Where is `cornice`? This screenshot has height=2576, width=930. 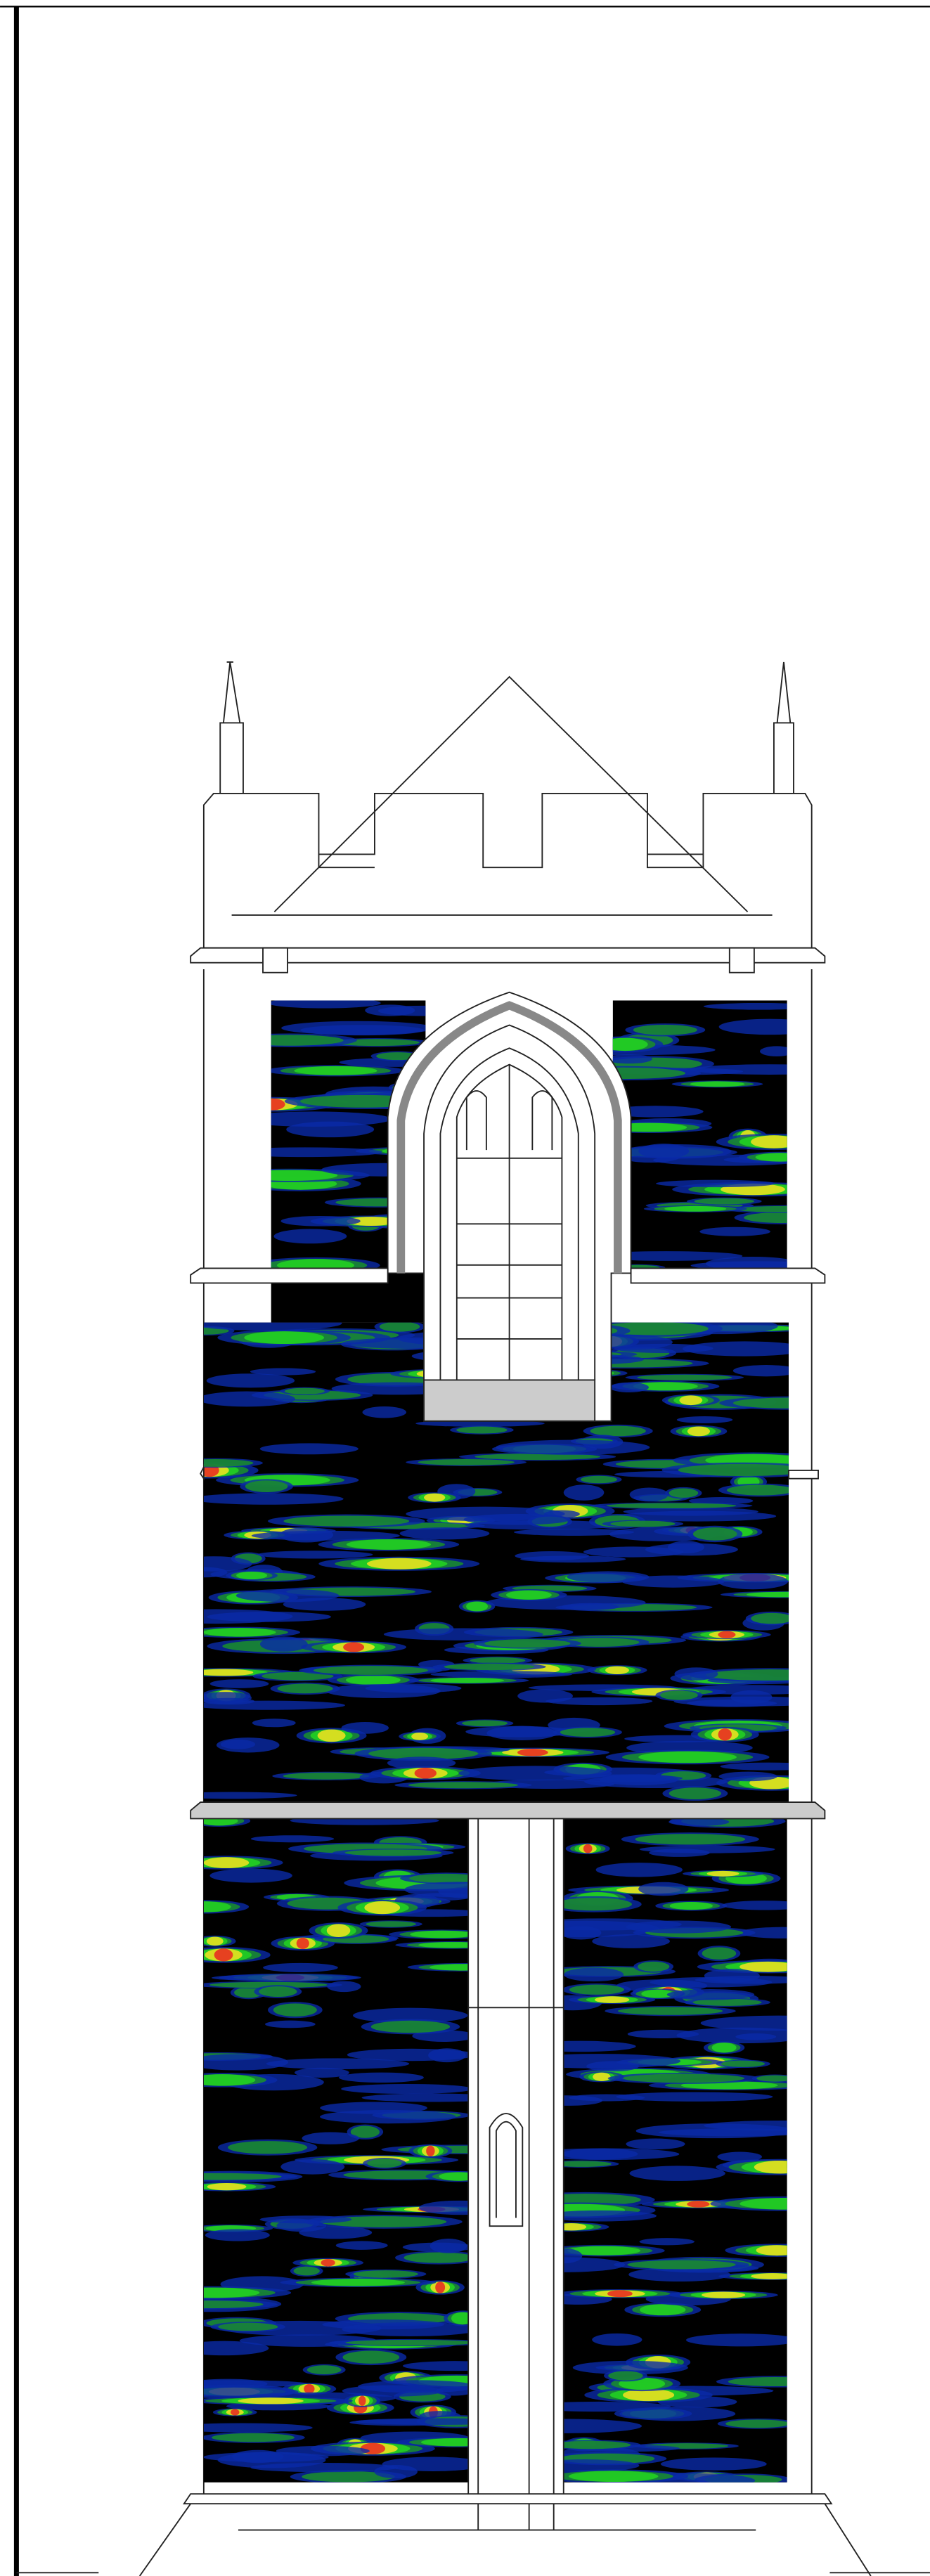
cornice is located at coordinates (508, 955).